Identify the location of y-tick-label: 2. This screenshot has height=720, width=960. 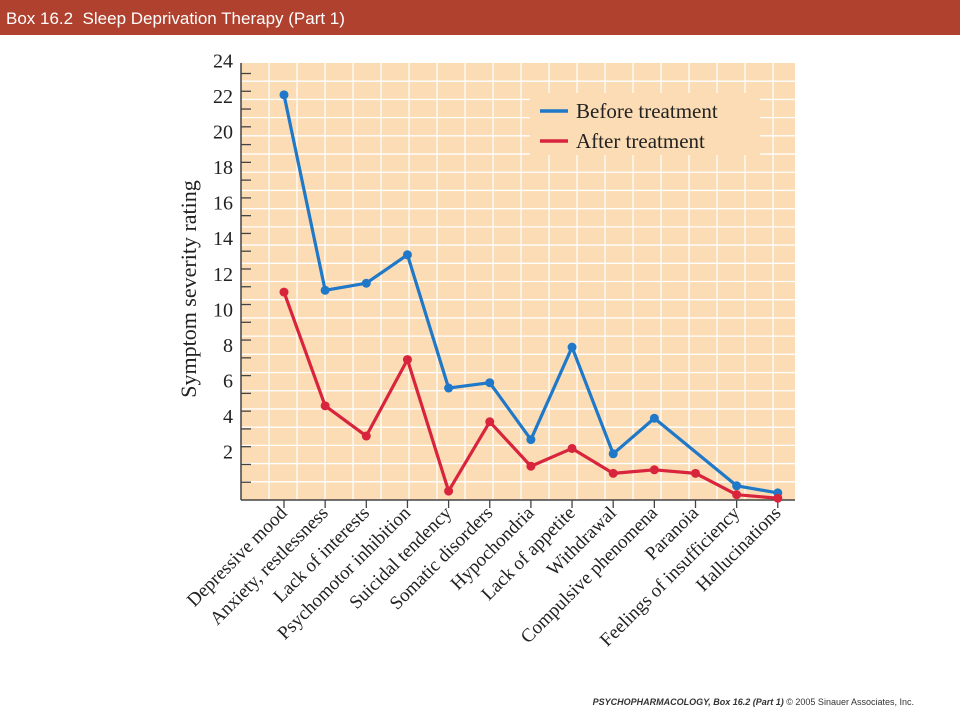
(228, 452).